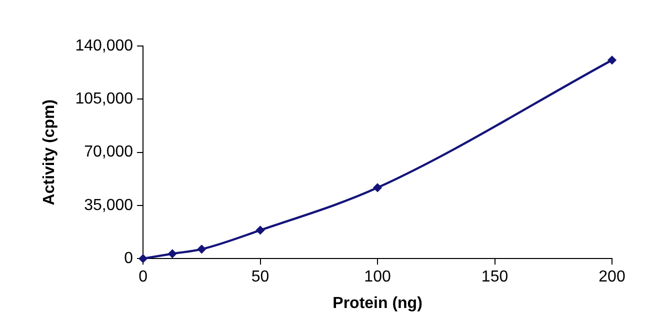 The width and height of the screenshot is (650, 333). What do you see at coordinates (143, 277) in the screenshot?
I see `x-tick-label: 0` at bounding box center [143, 277].